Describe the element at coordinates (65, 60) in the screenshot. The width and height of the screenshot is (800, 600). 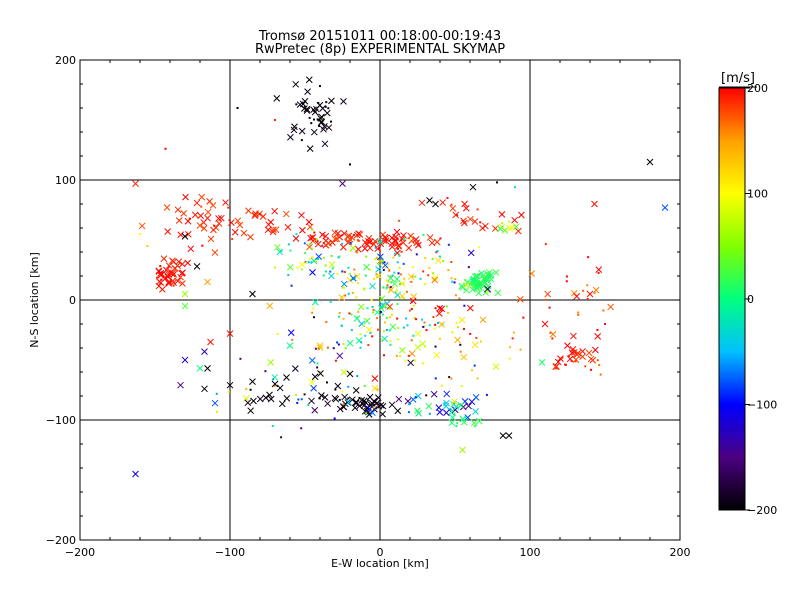
I see `y-tick-label: 200` at that location.